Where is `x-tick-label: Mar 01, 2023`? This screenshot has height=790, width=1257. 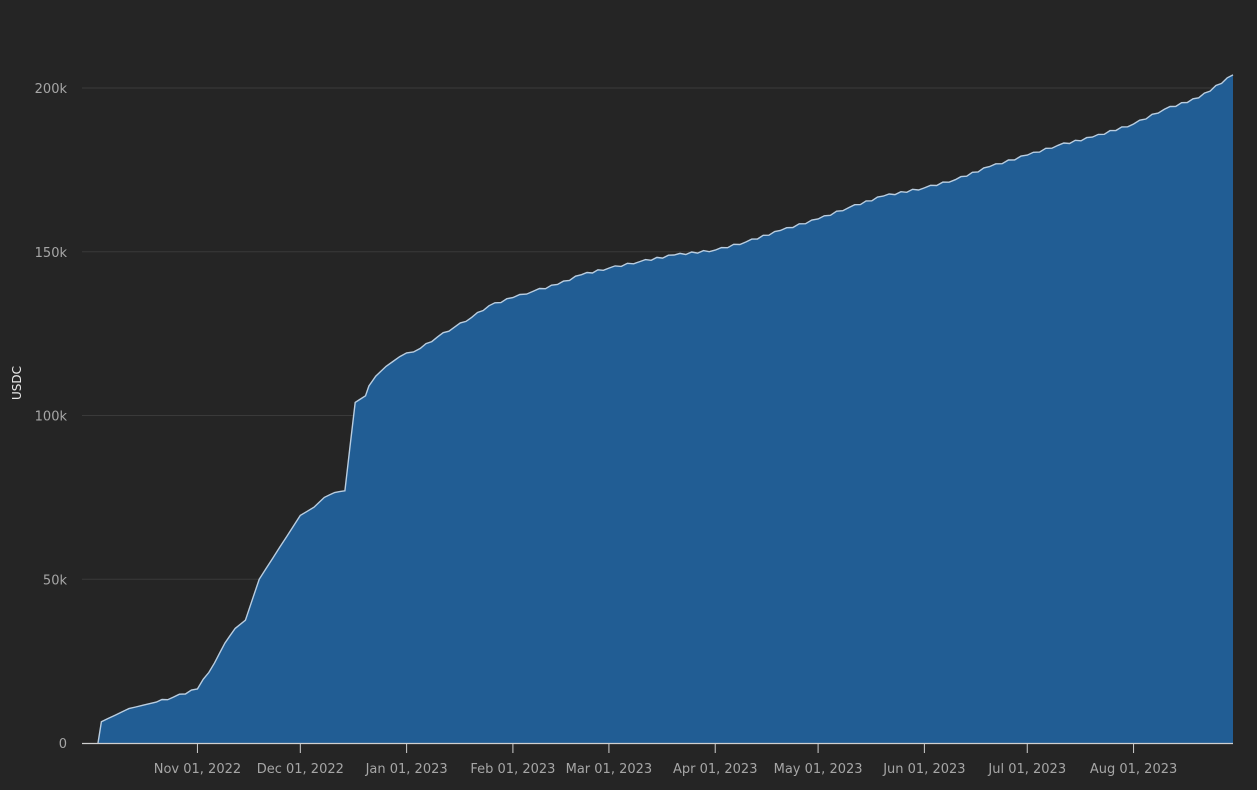
x-tick-label: Mar 01, 2023 is located at coordinates (609, 769).